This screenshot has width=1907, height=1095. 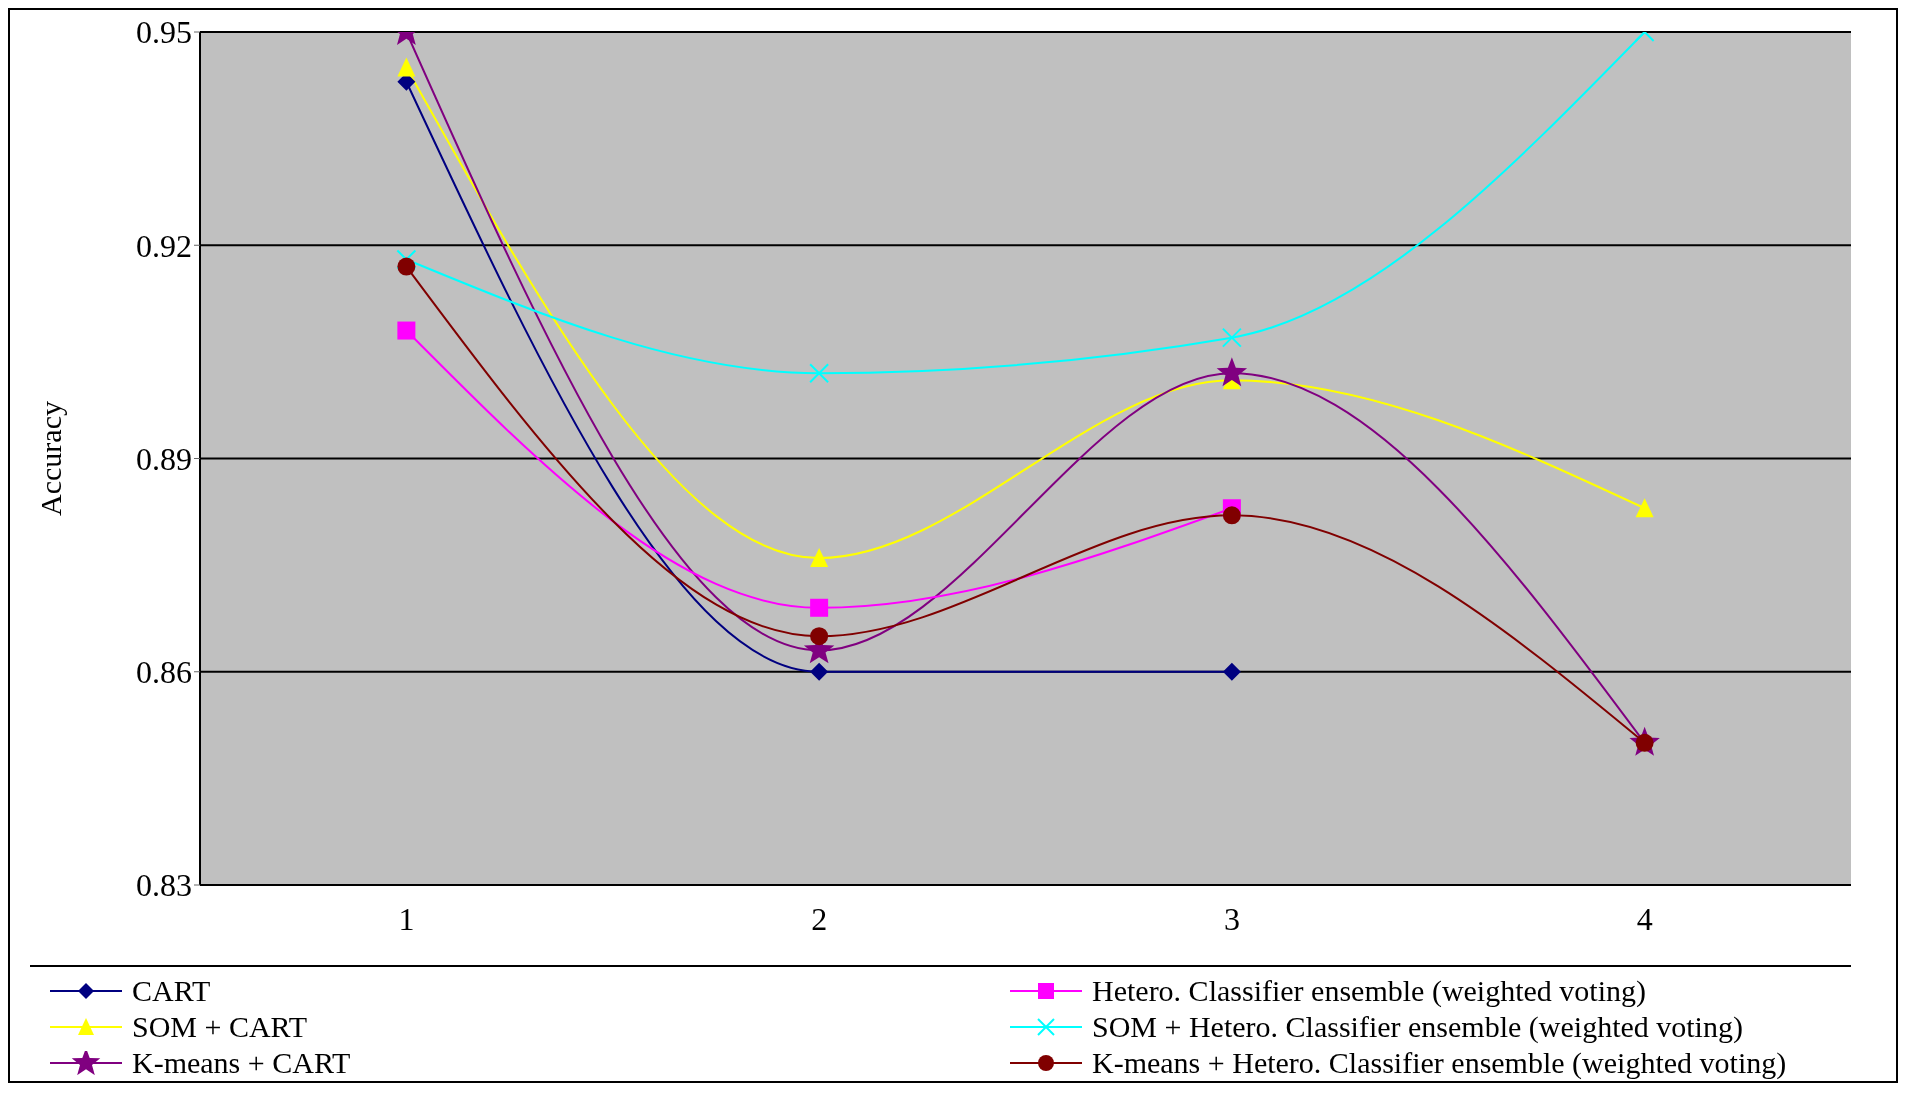 What do you see at coordinates (50, 458) in the screenshot?
I see `y-axis-title: Accuracy` at bounding box center [50, 458].